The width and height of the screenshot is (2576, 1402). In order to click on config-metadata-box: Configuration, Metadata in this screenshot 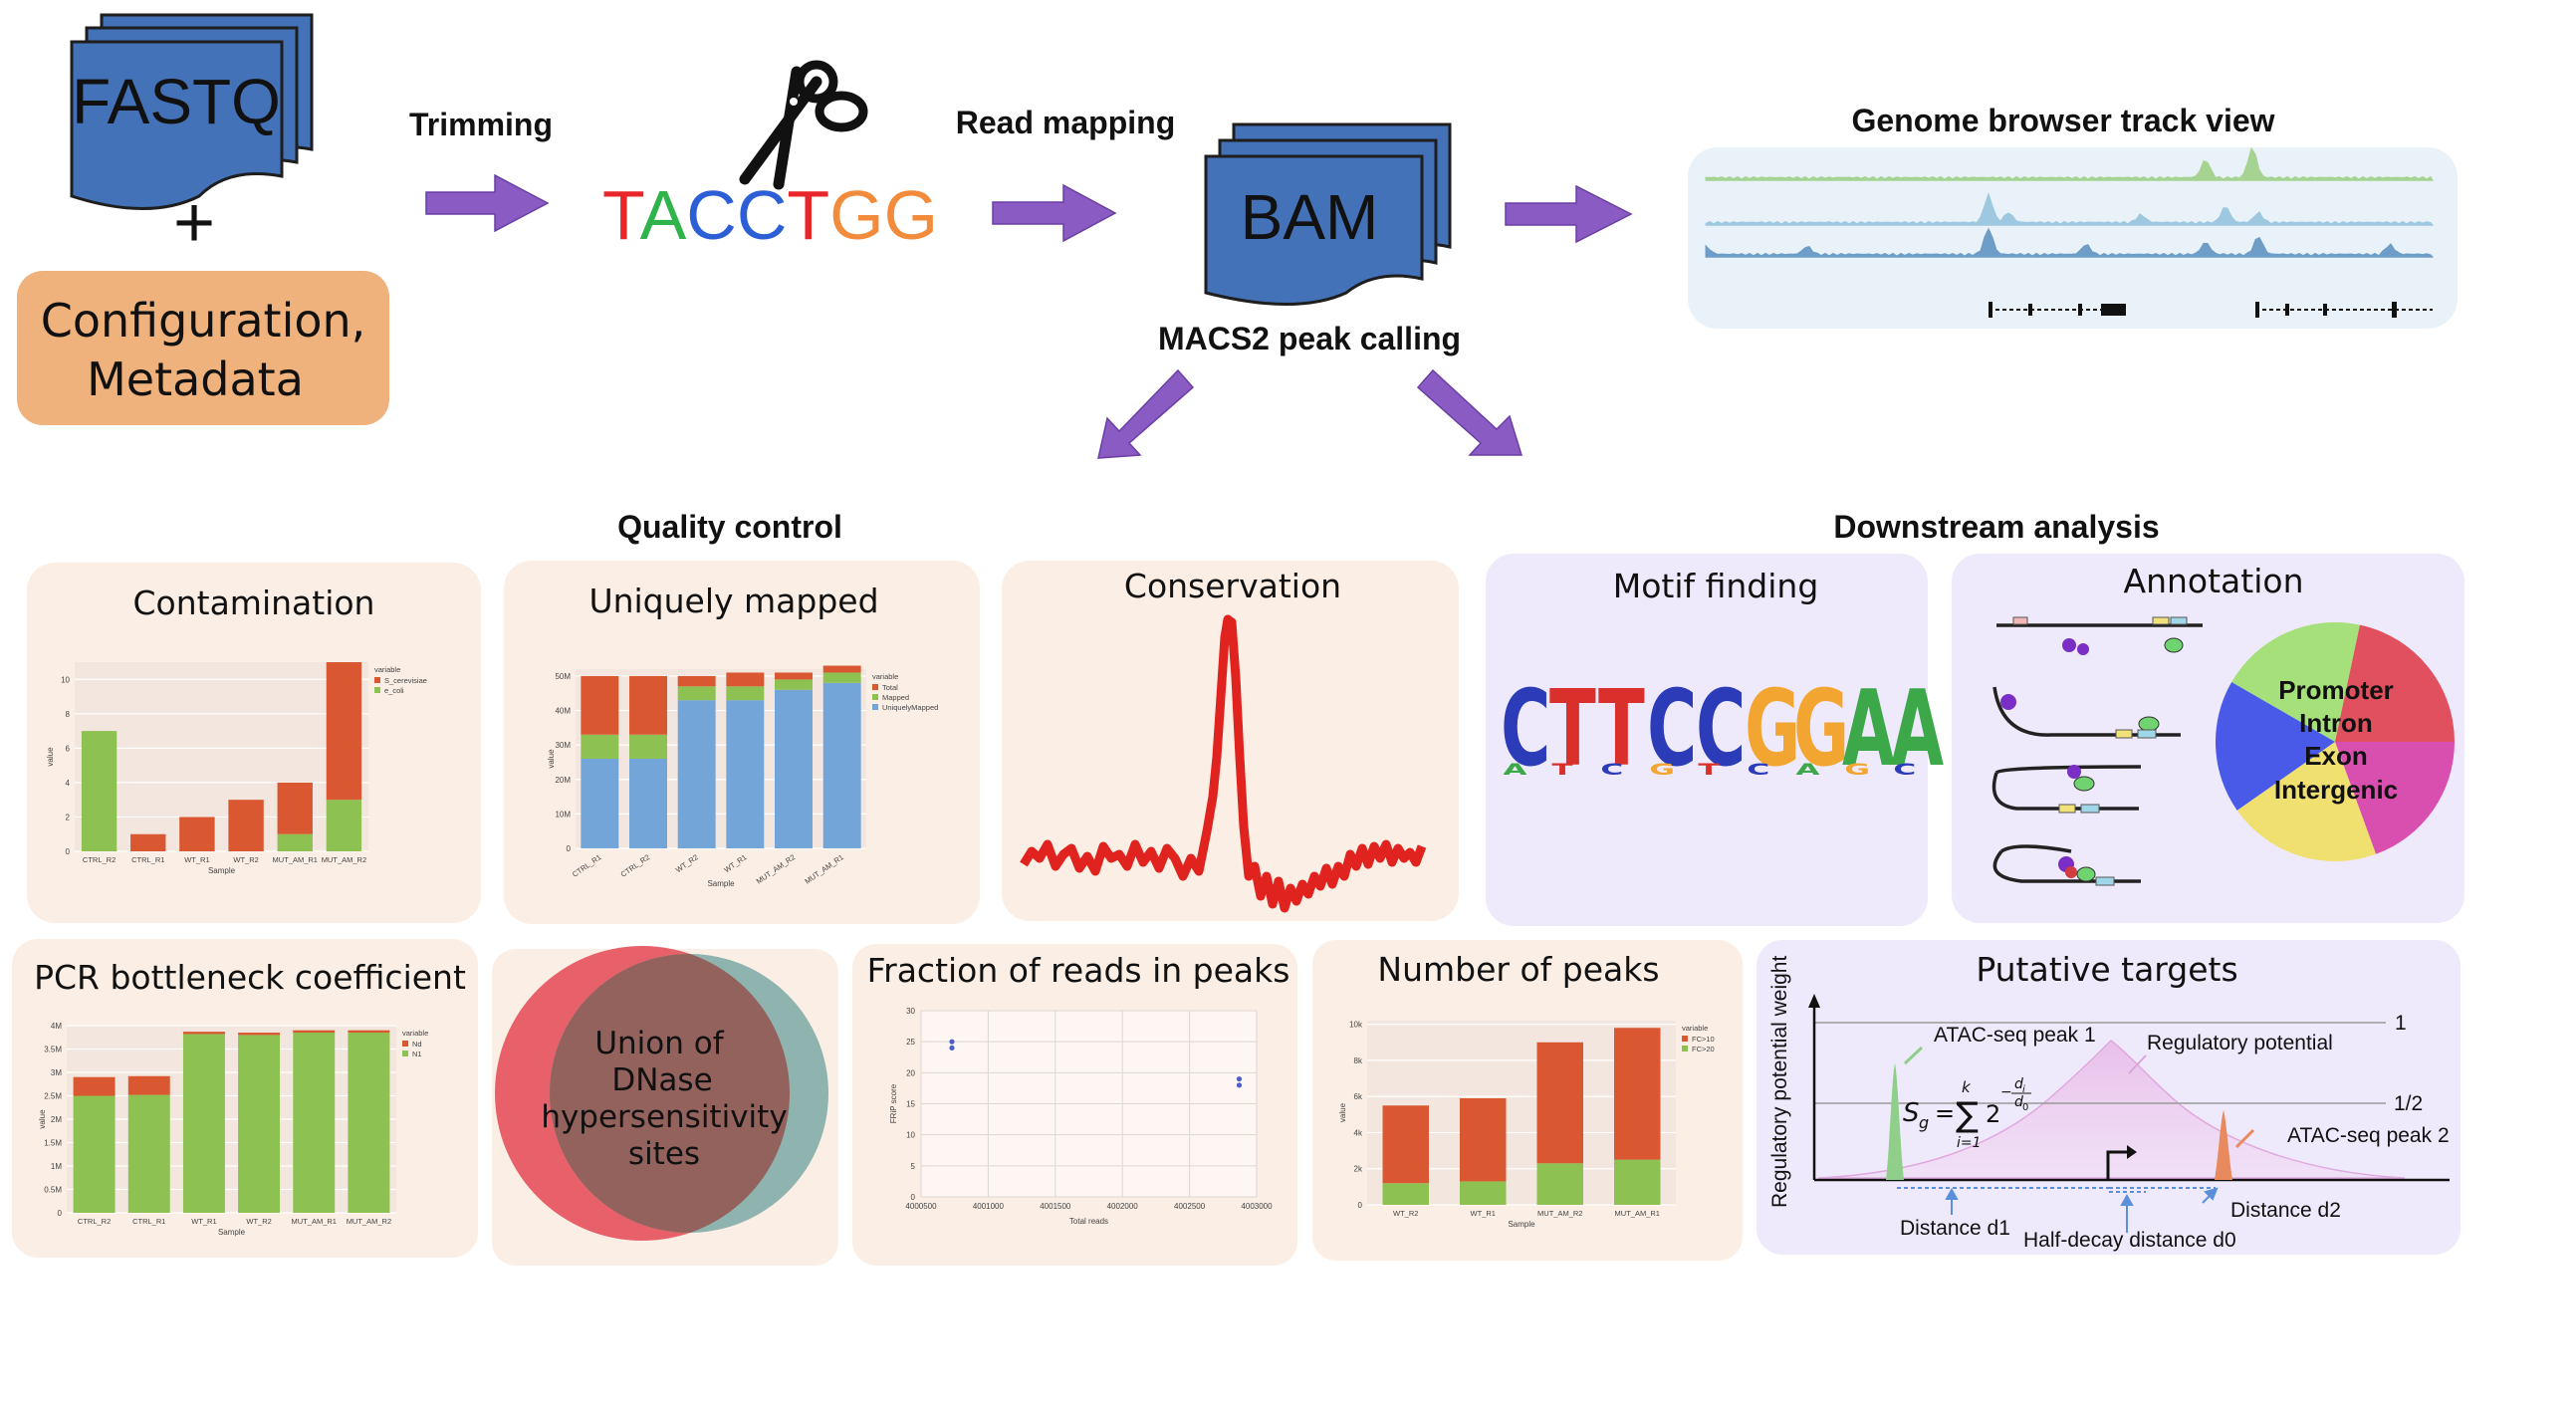, I will do `click(203, 348)`.